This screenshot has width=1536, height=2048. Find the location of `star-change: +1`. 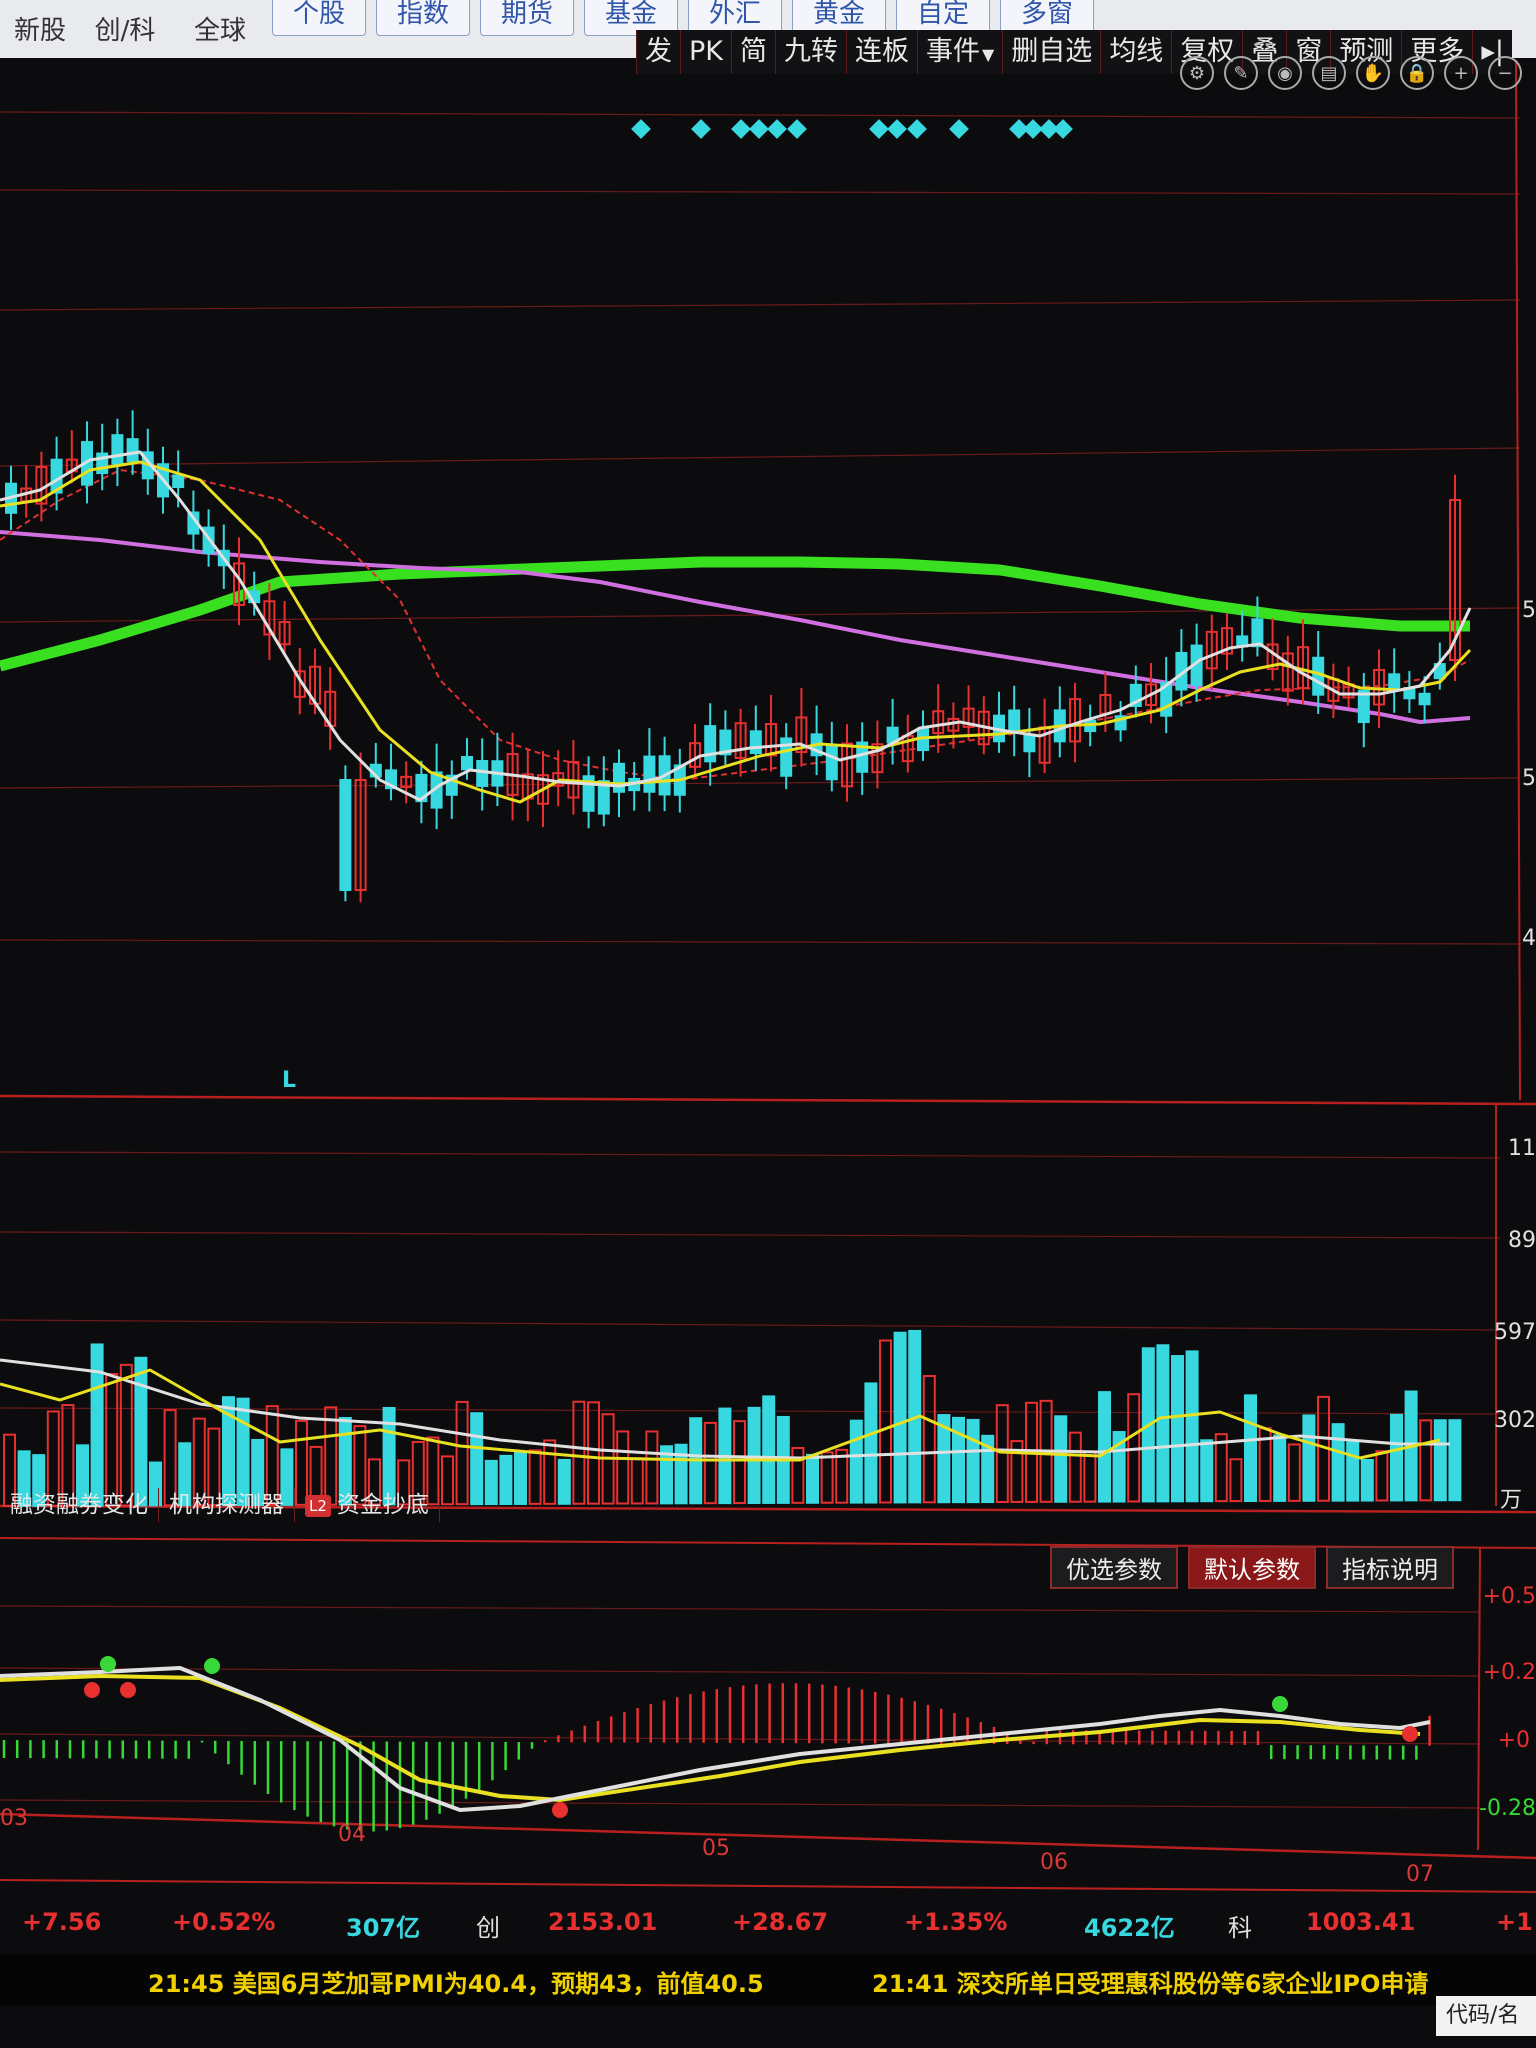

star-change: +1 is located at coordinates (1514, 1922).